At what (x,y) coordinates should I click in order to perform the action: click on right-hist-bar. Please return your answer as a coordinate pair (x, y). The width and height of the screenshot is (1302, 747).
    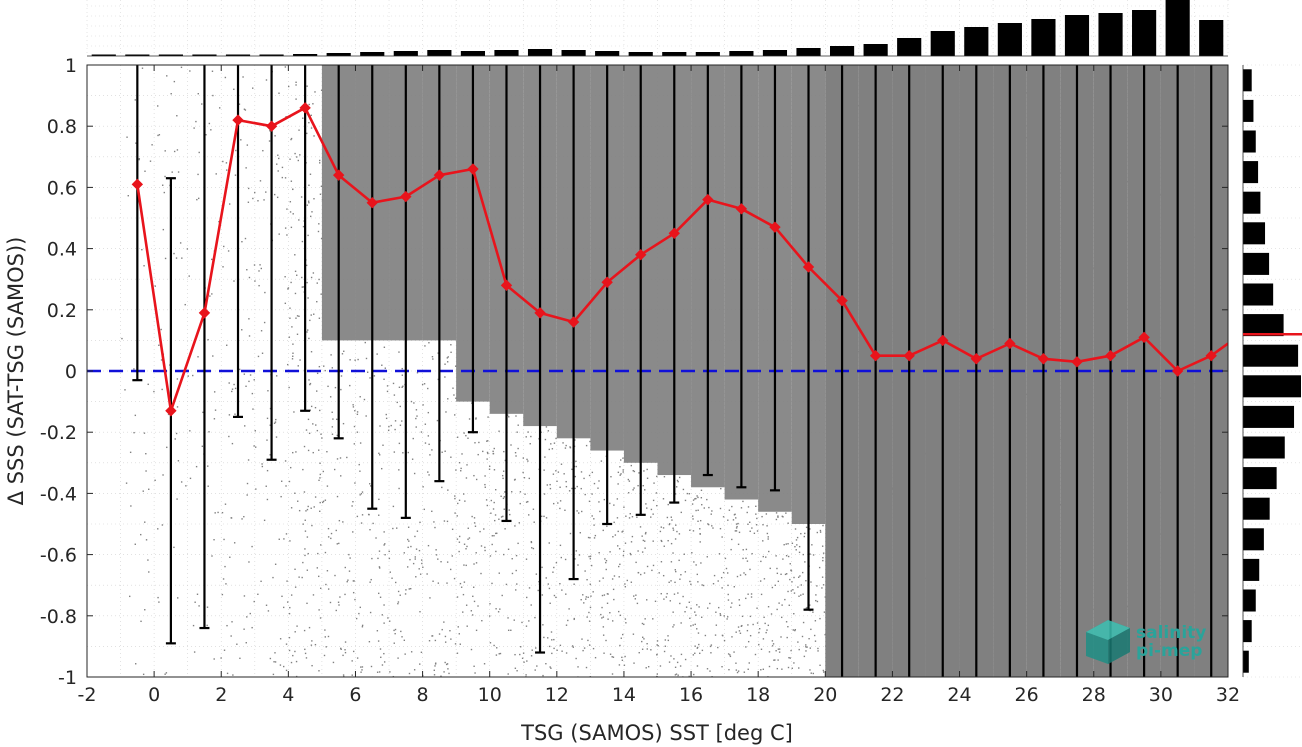
    Looking at the image, I should click on (1249, 600).